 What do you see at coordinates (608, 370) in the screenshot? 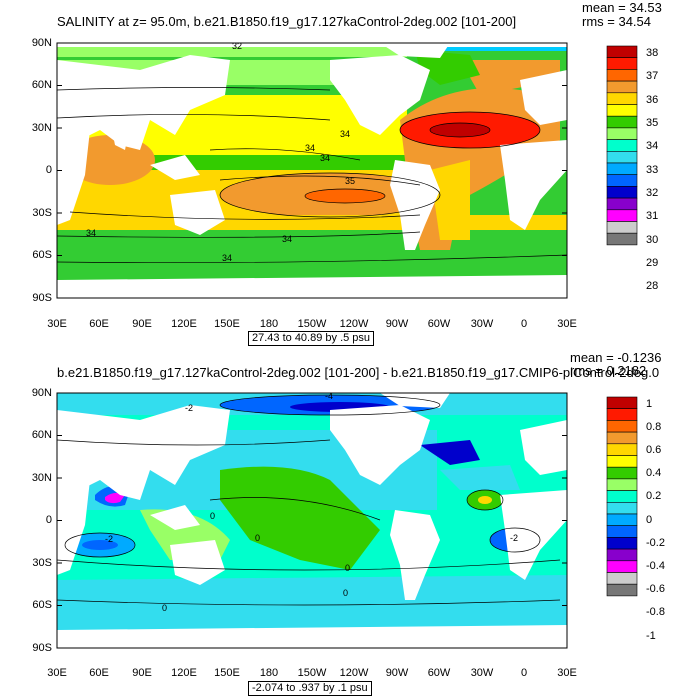
I see `panel2-rms: rms = 0.2182` at bounding box center [608, 370].